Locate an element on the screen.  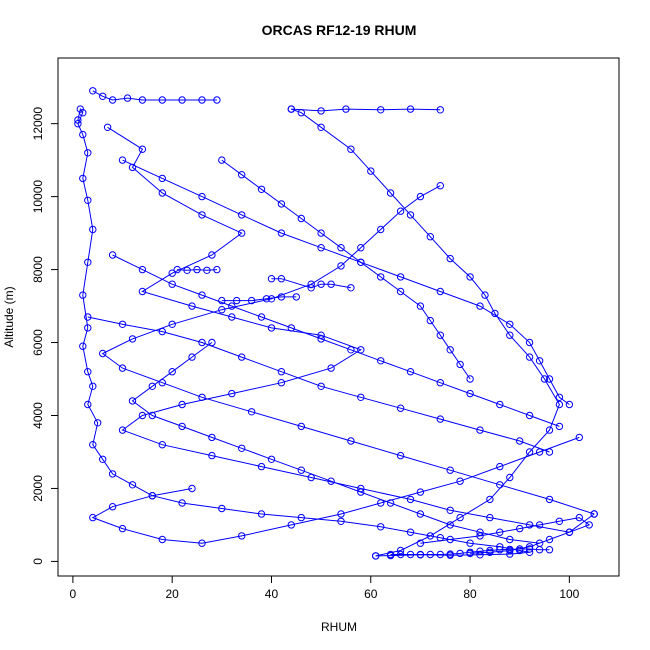
y-tick-label: 12000 is located at coordinates (38, 124).